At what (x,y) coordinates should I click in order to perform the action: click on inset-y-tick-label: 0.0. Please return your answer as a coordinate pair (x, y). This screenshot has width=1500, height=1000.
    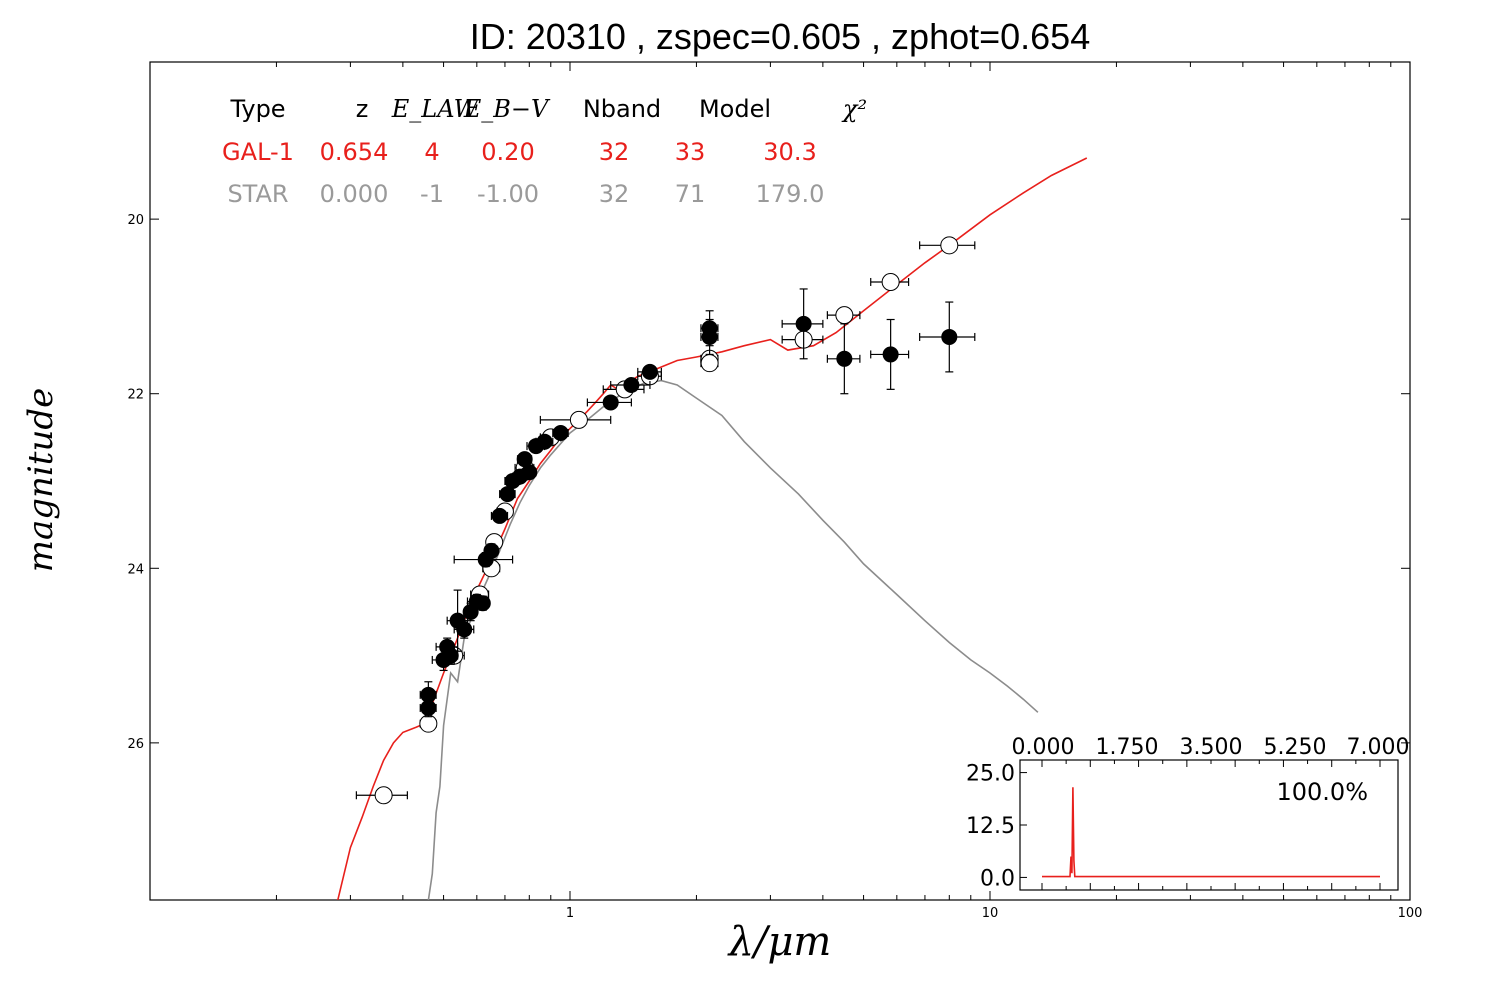
    Looking at the image, I should click on (997, 878).